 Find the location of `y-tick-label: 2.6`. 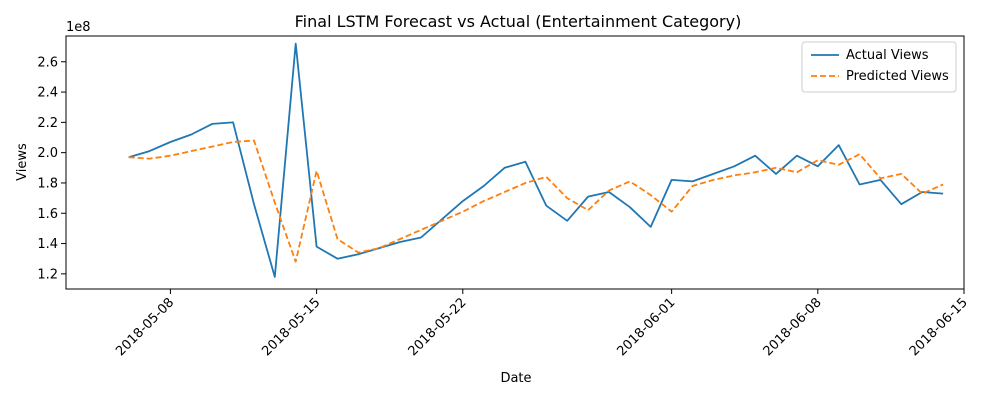

y-tick-label: 2.6 is located at coordinates (47, 62).